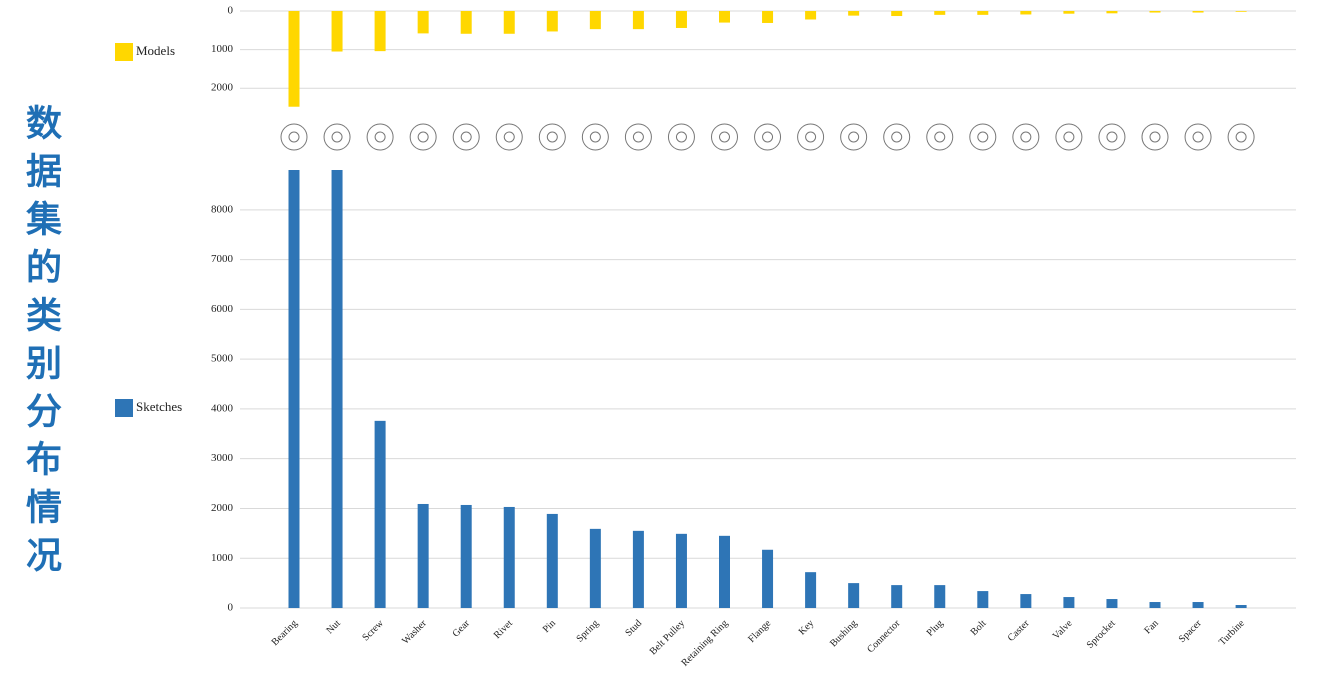  What do you see at coordinates (414, 632) in the screenshot?
I see `x-tick-label: Washer` at bounding box center [414, 632].